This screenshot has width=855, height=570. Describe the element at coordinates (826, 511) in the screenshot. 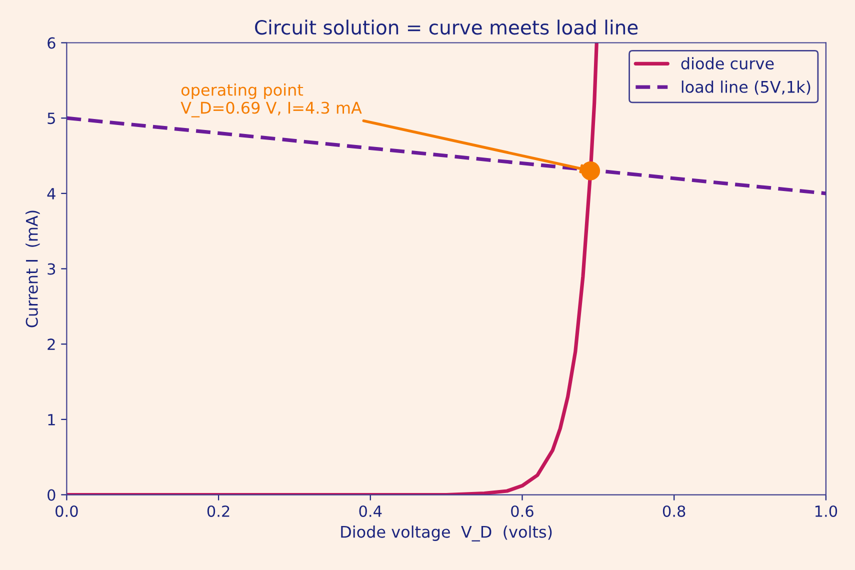

I see `x-tick-label: 1.0` at that location.